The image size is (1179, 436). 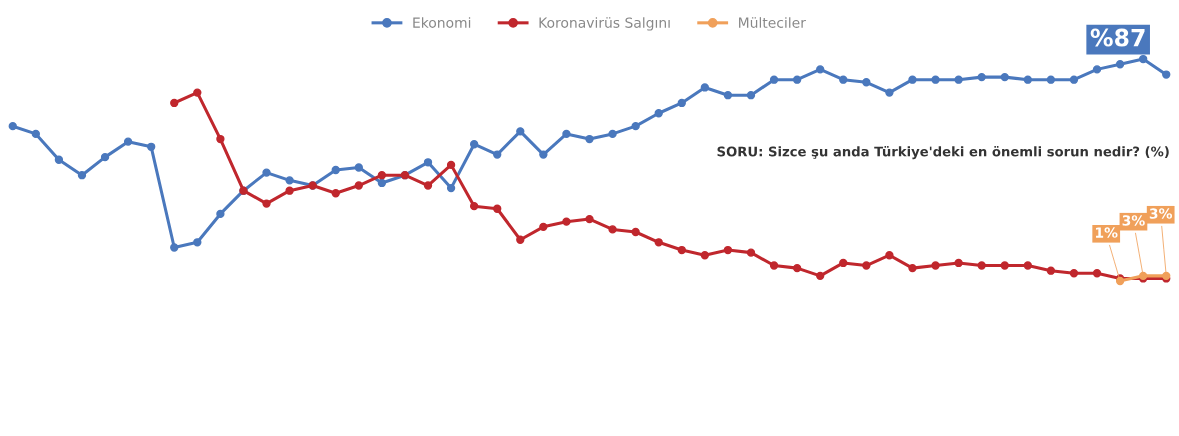 What do you see at coordinates (1106, 232) in the screenshot?
I see `data-label: 1%` at bounding box center [1106, 232].